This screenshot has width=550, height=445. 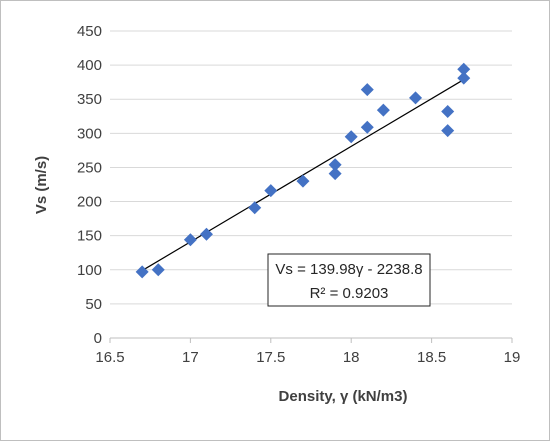 I want to click on trendline-equation-box: Vs = 139.98γ - 2238.8 R² = 0.9203, so click(x=349, y=280).